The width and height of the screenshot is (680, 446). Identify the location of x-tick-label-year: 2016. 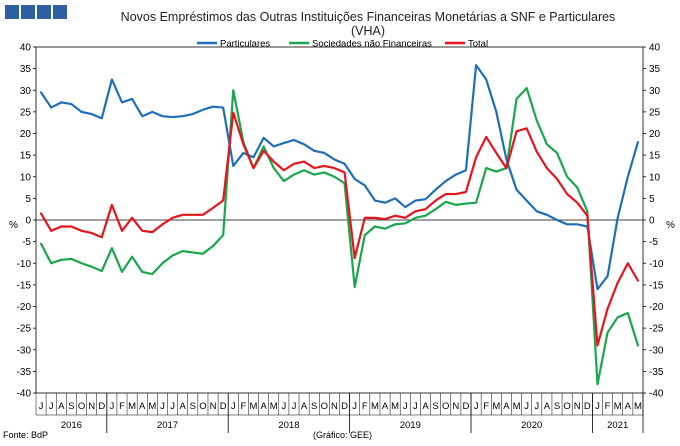
(71, 425).